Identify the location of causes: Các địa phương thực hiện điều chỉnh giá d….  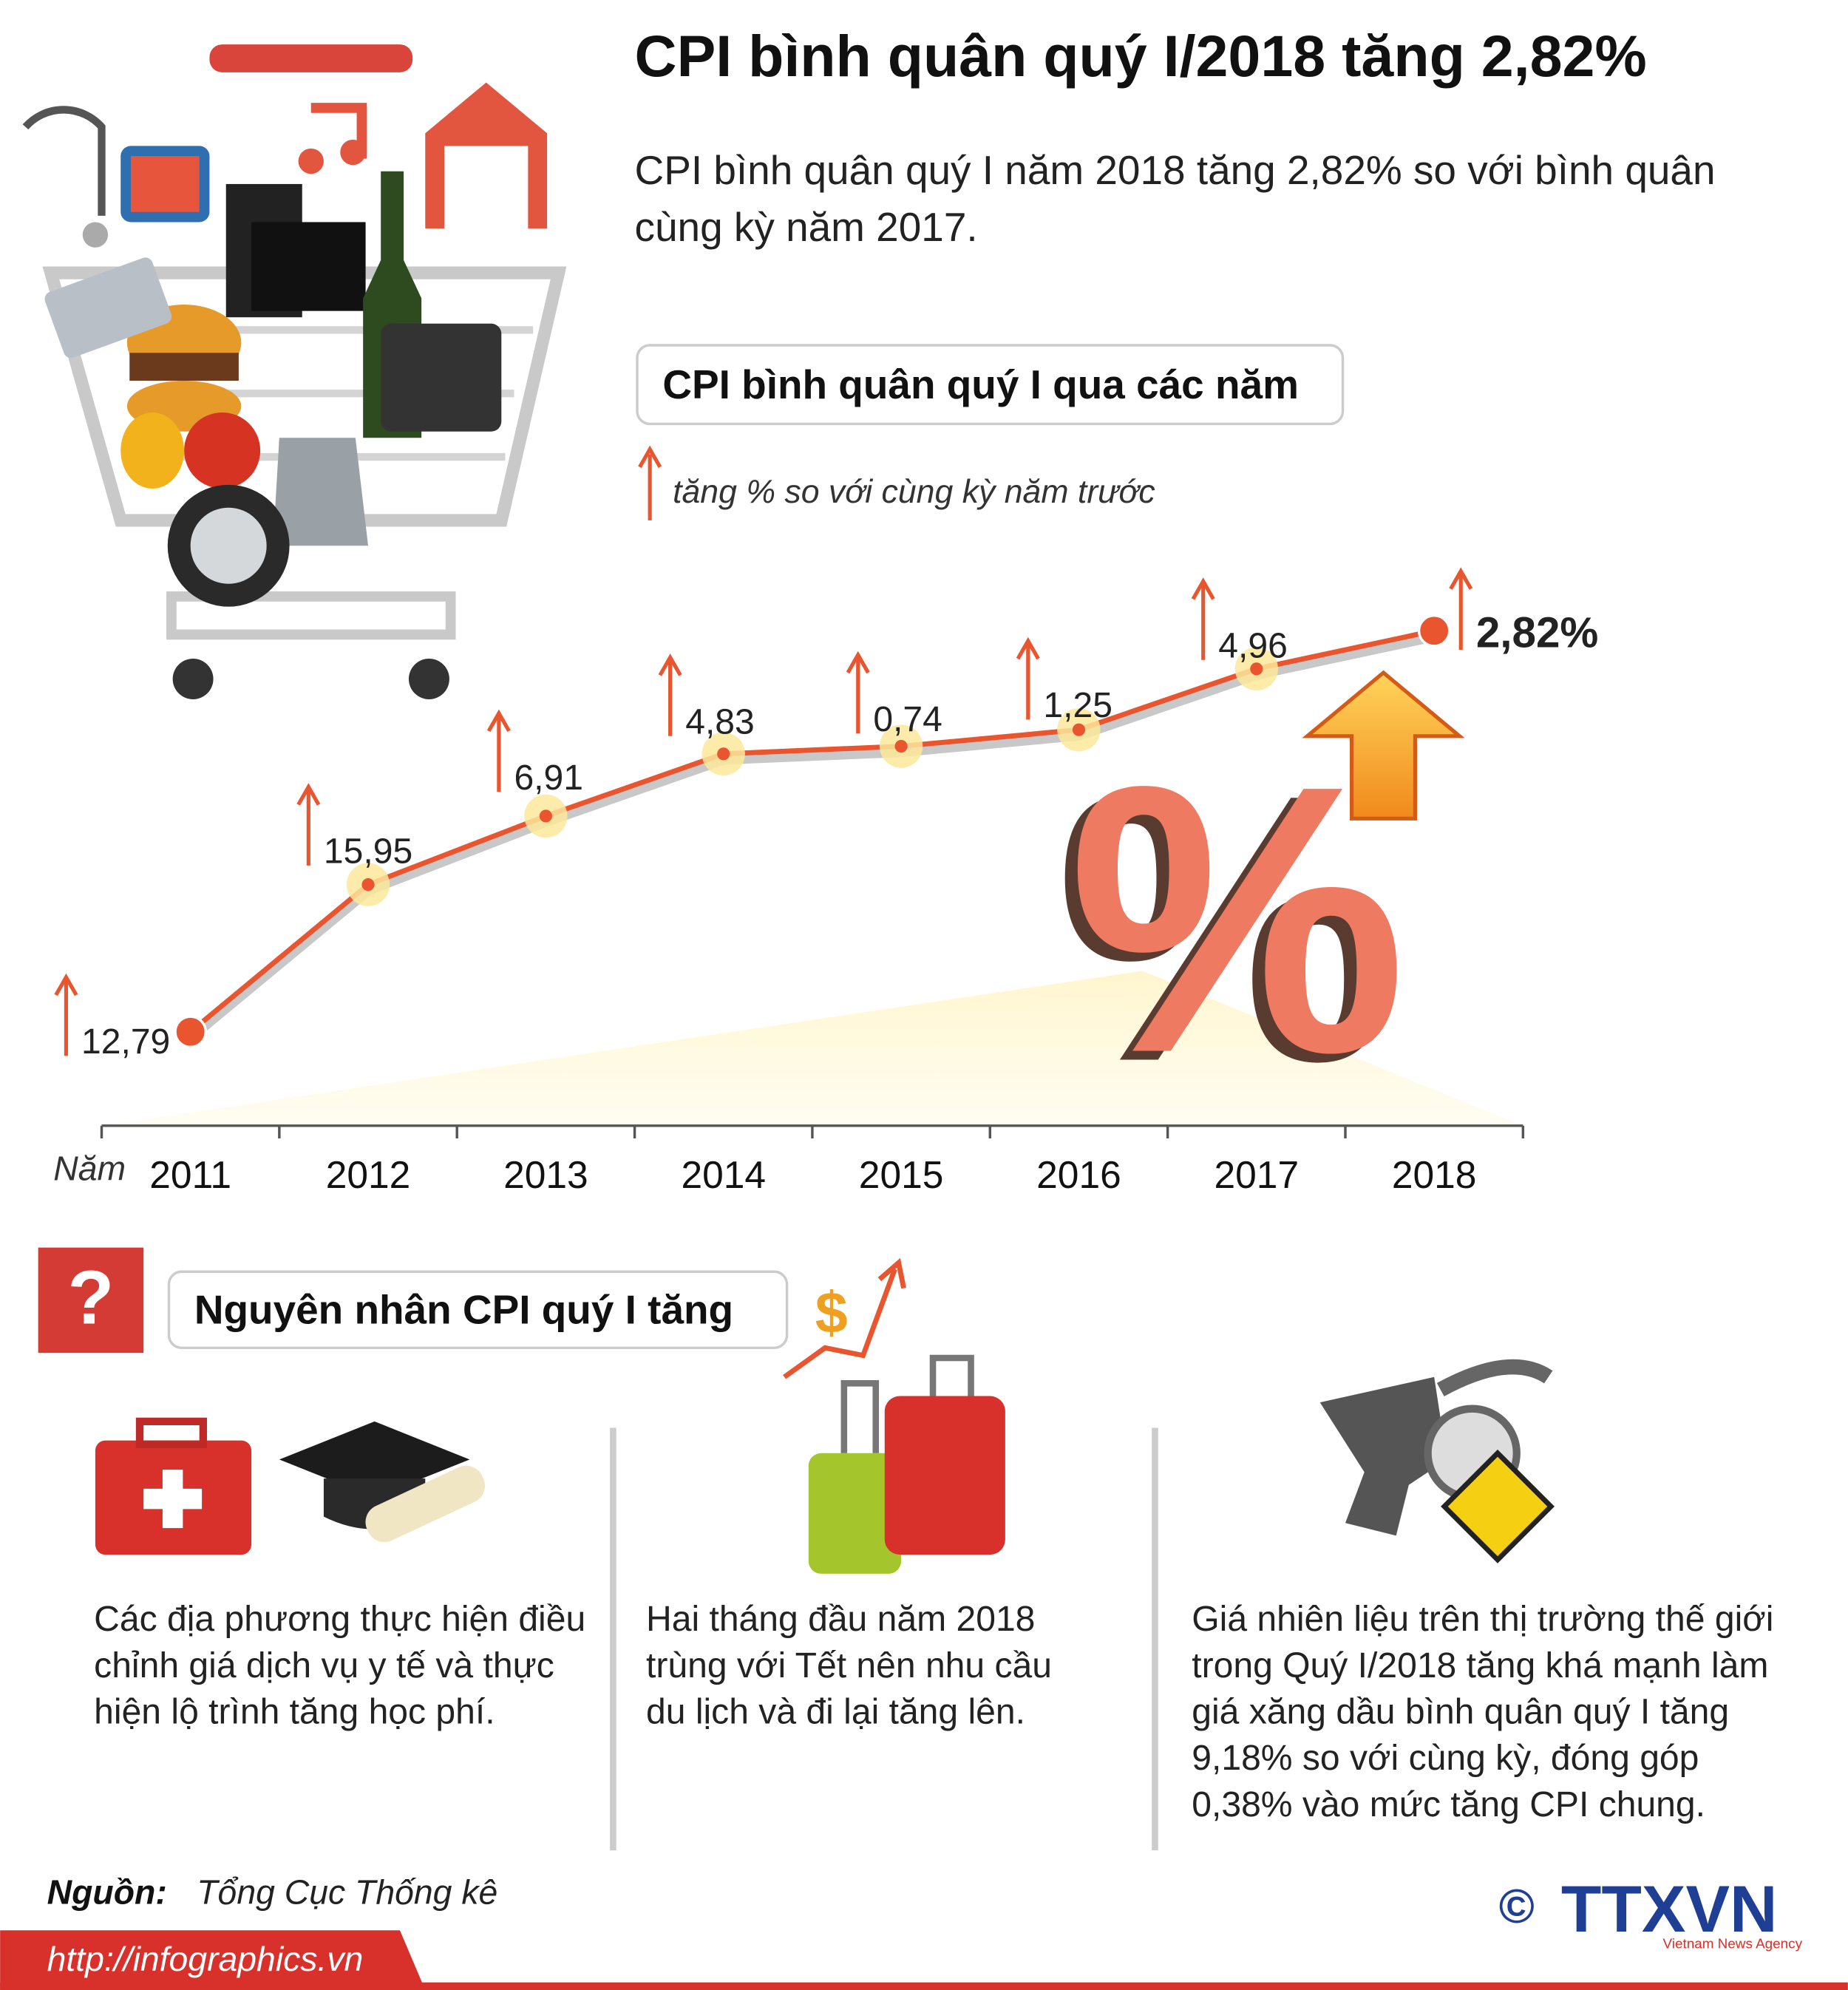
(933, 1711).